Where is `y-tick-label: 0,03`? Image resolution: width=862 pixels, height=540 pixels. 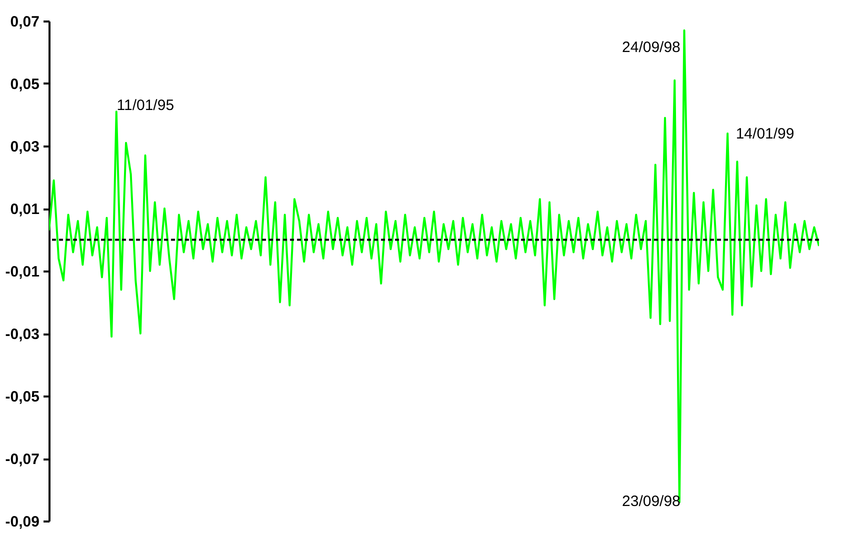
y-tick-label: 0,03 is located at coordinates (25, 147).